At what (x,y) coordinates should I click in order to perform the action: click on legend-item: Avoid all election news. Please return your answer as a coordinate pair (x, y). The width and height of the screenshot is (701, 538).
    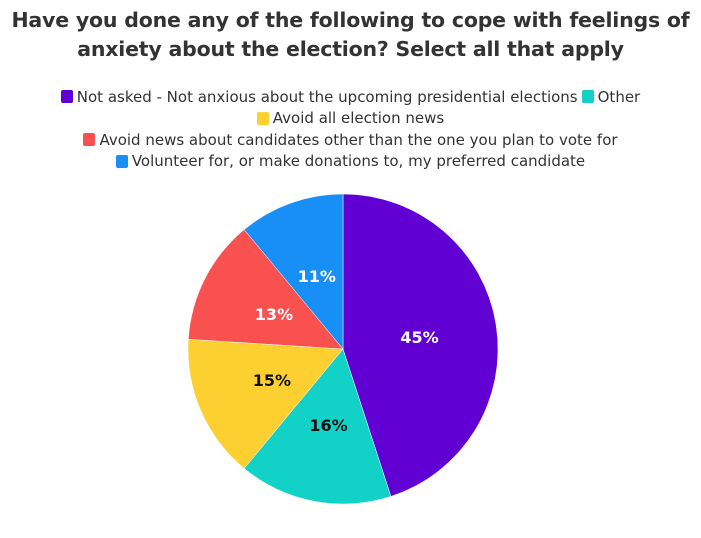
    Looking at the image, I should click on (350, 118).